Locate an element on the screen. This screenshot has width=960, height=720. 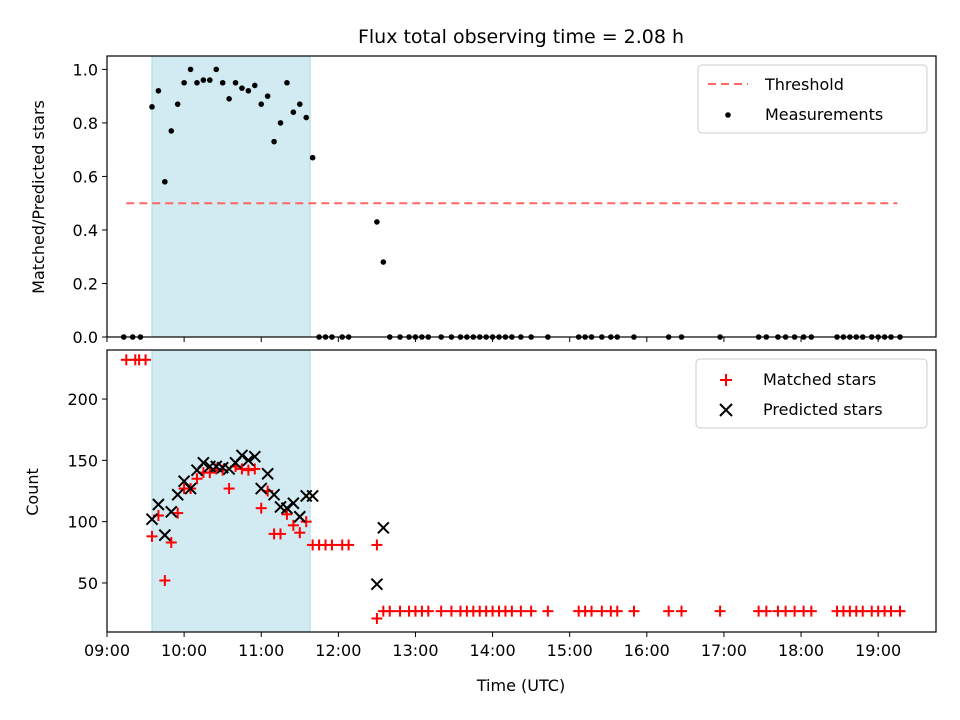
counts-legend: Matched stars Predicted stars is located at coordinates (811, 393).